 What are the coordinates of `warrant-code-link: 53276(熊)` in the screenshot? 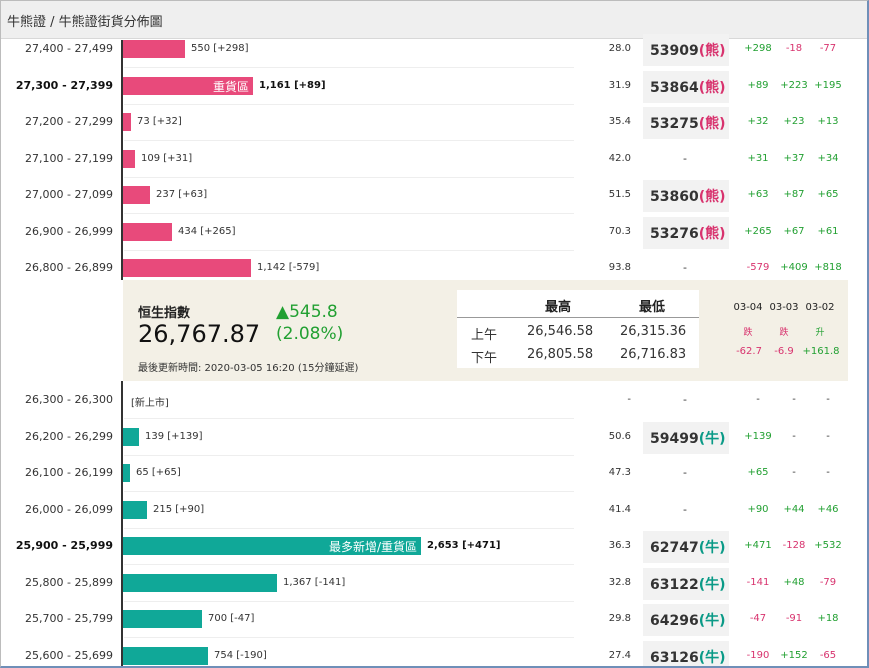 It's located at (688, 233).